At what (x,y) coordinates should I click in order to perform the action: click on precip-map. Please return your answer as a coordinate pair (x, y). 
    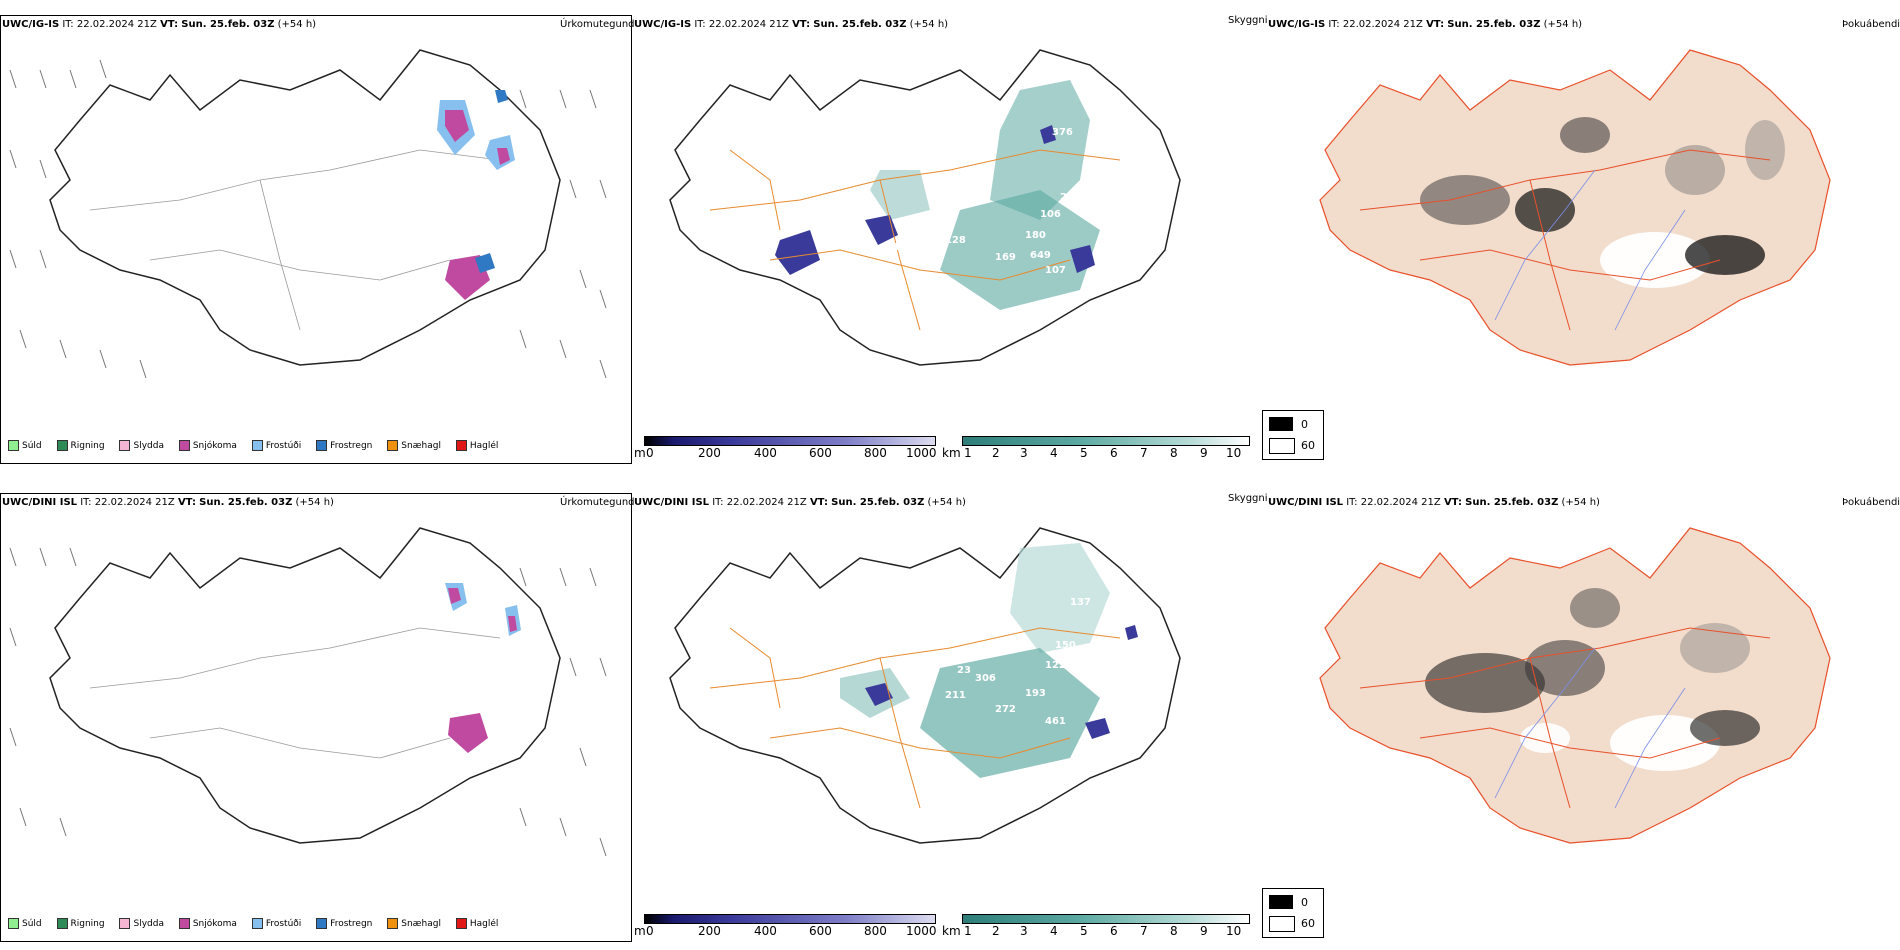
    Looking at the image, I should click on (308, 692).